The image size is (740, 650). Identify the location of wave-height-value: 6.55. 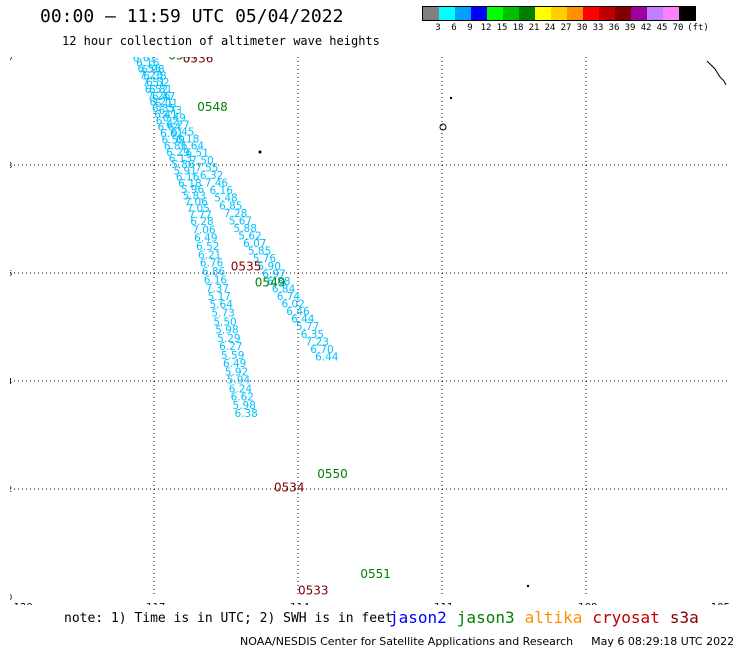
(149, 70).